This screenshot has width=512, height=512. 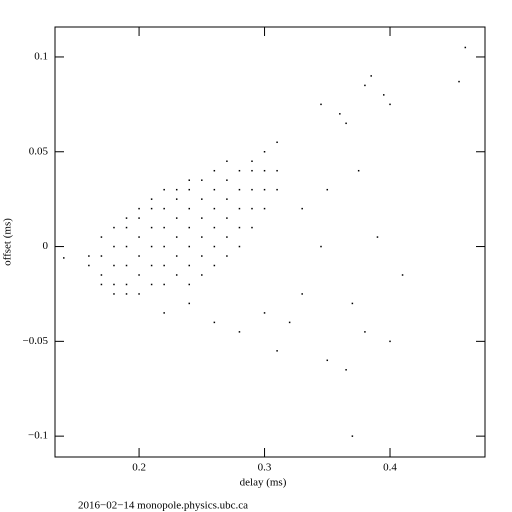 I want to click on y-tick-label: −0.1, so click(x=38, y=436).